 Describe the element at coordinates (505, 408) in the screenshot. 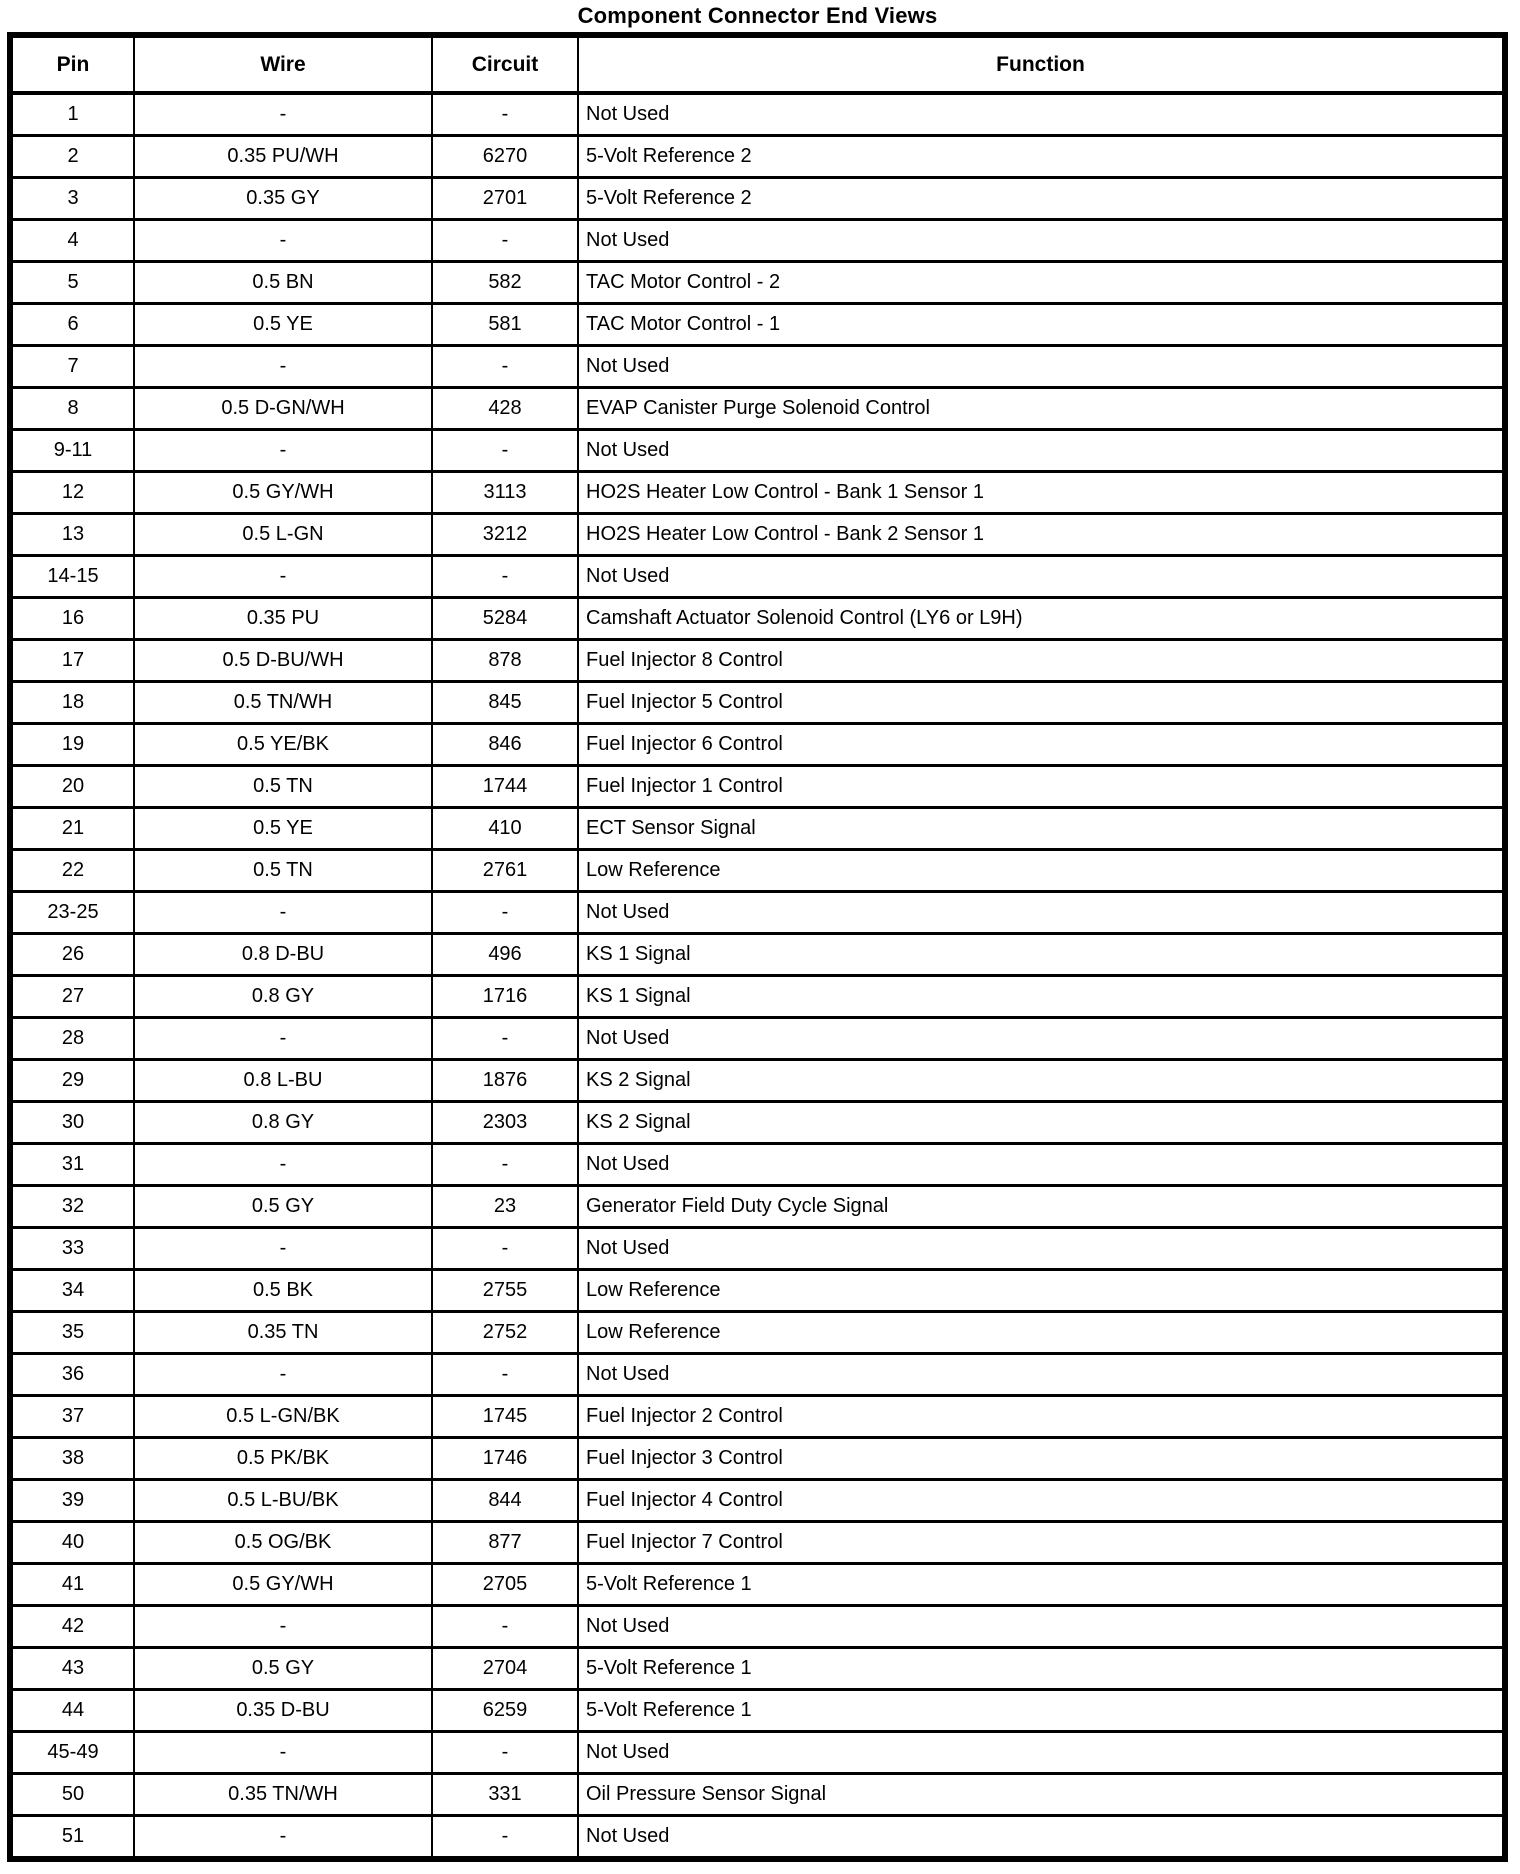

I see `circuit-cell: 428` at that location.